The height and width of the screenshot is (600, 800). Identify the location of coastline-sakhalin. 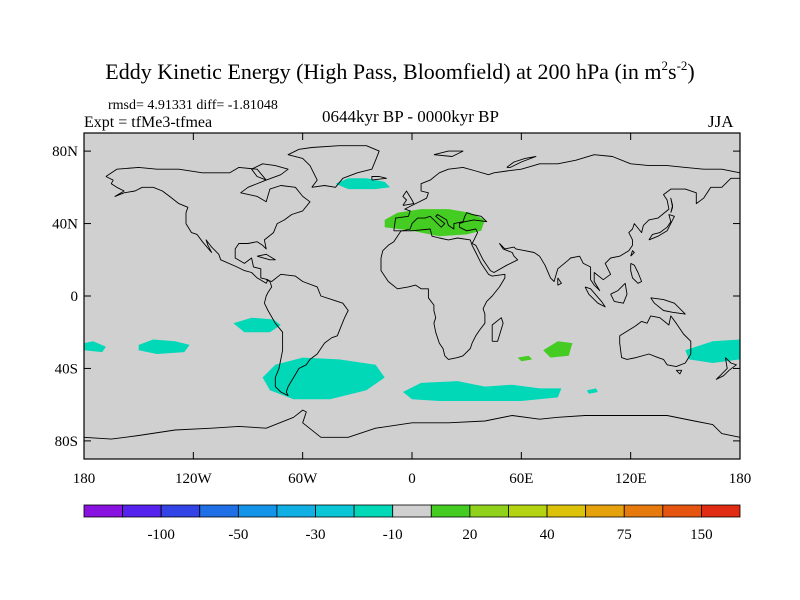
(672, 205).